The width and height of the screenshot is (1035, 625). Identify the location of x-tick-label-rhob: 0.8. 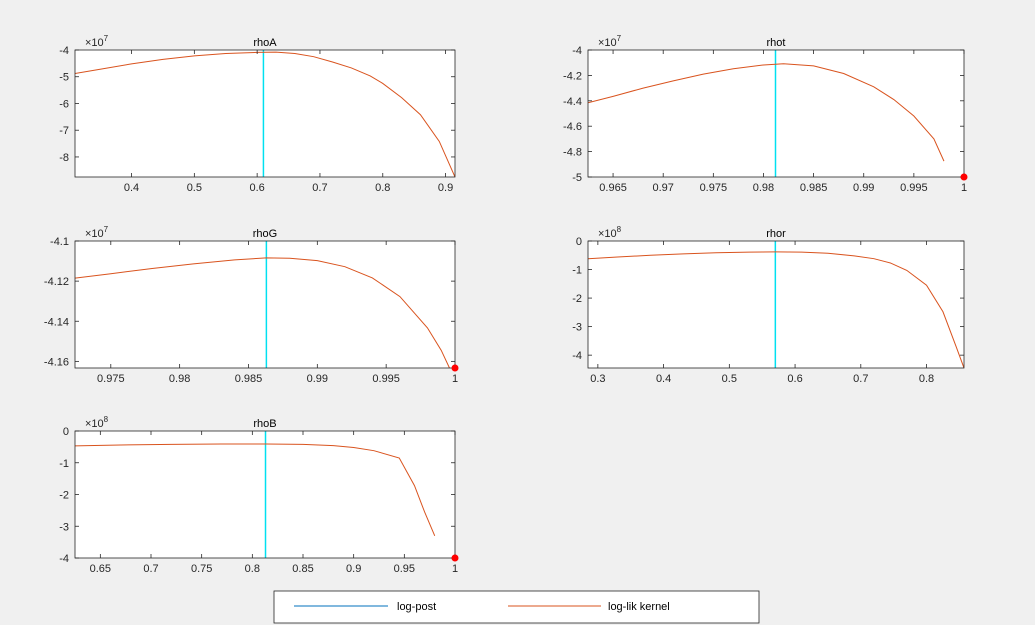
(252, 569).